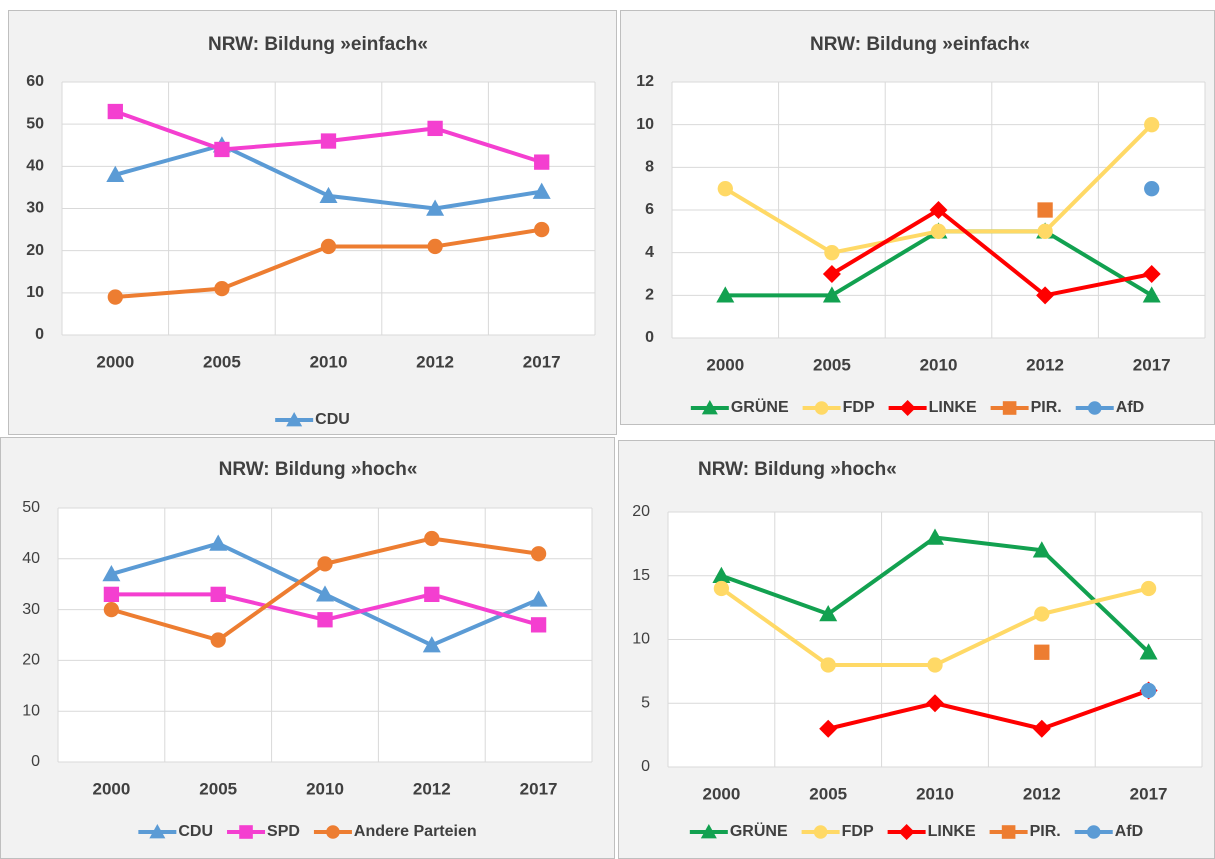 This screenshot has width=1215, height=859. Describe the element at coordinates (649, 209) in the screenshot. I see `y-tick-label: 6` at that location.